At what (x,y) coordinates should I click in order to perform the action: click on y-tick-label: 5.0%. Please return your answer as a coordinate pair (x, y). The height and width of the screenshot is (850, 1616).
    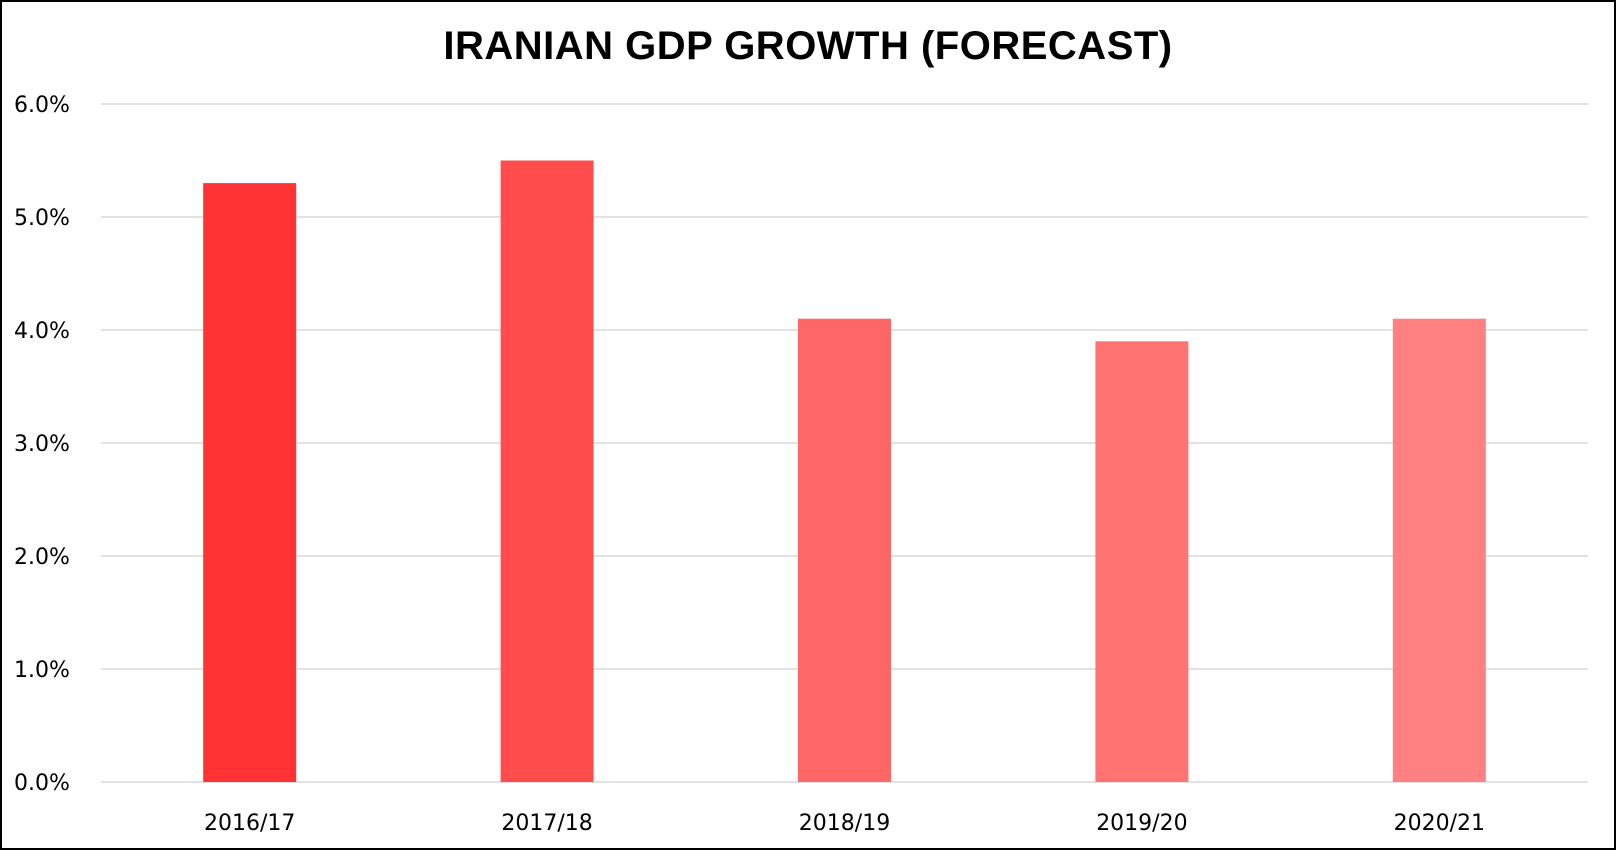
    Looking at the image, I should click on (42, 218).